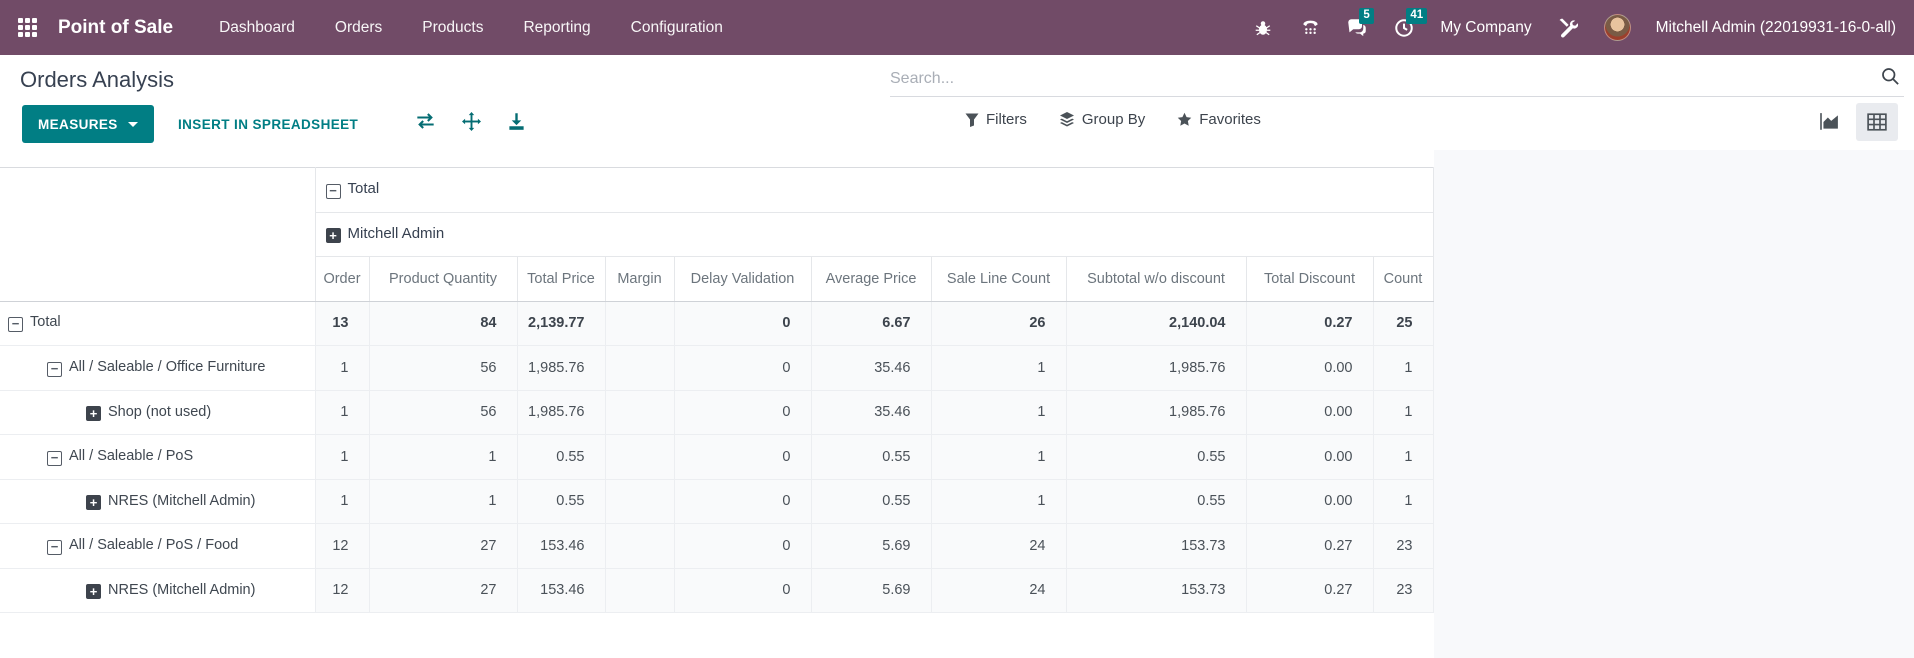 Image resolution: width=1914 pixels, height=658 pixels. I want to click on pivot-measure-header: Order, so click(341, 279).